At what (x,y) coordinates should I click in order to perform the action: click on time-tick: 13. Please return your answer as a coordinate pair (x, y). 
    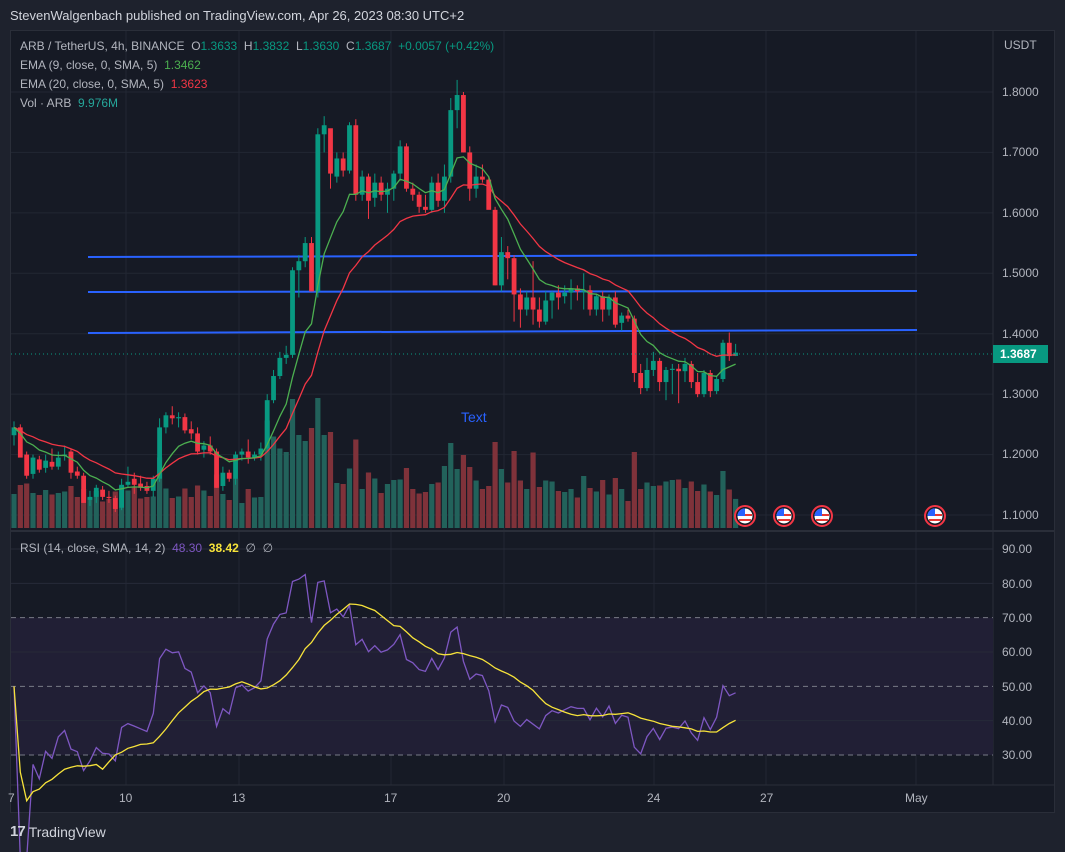
    Looking at the image, I should click on (239, 798).